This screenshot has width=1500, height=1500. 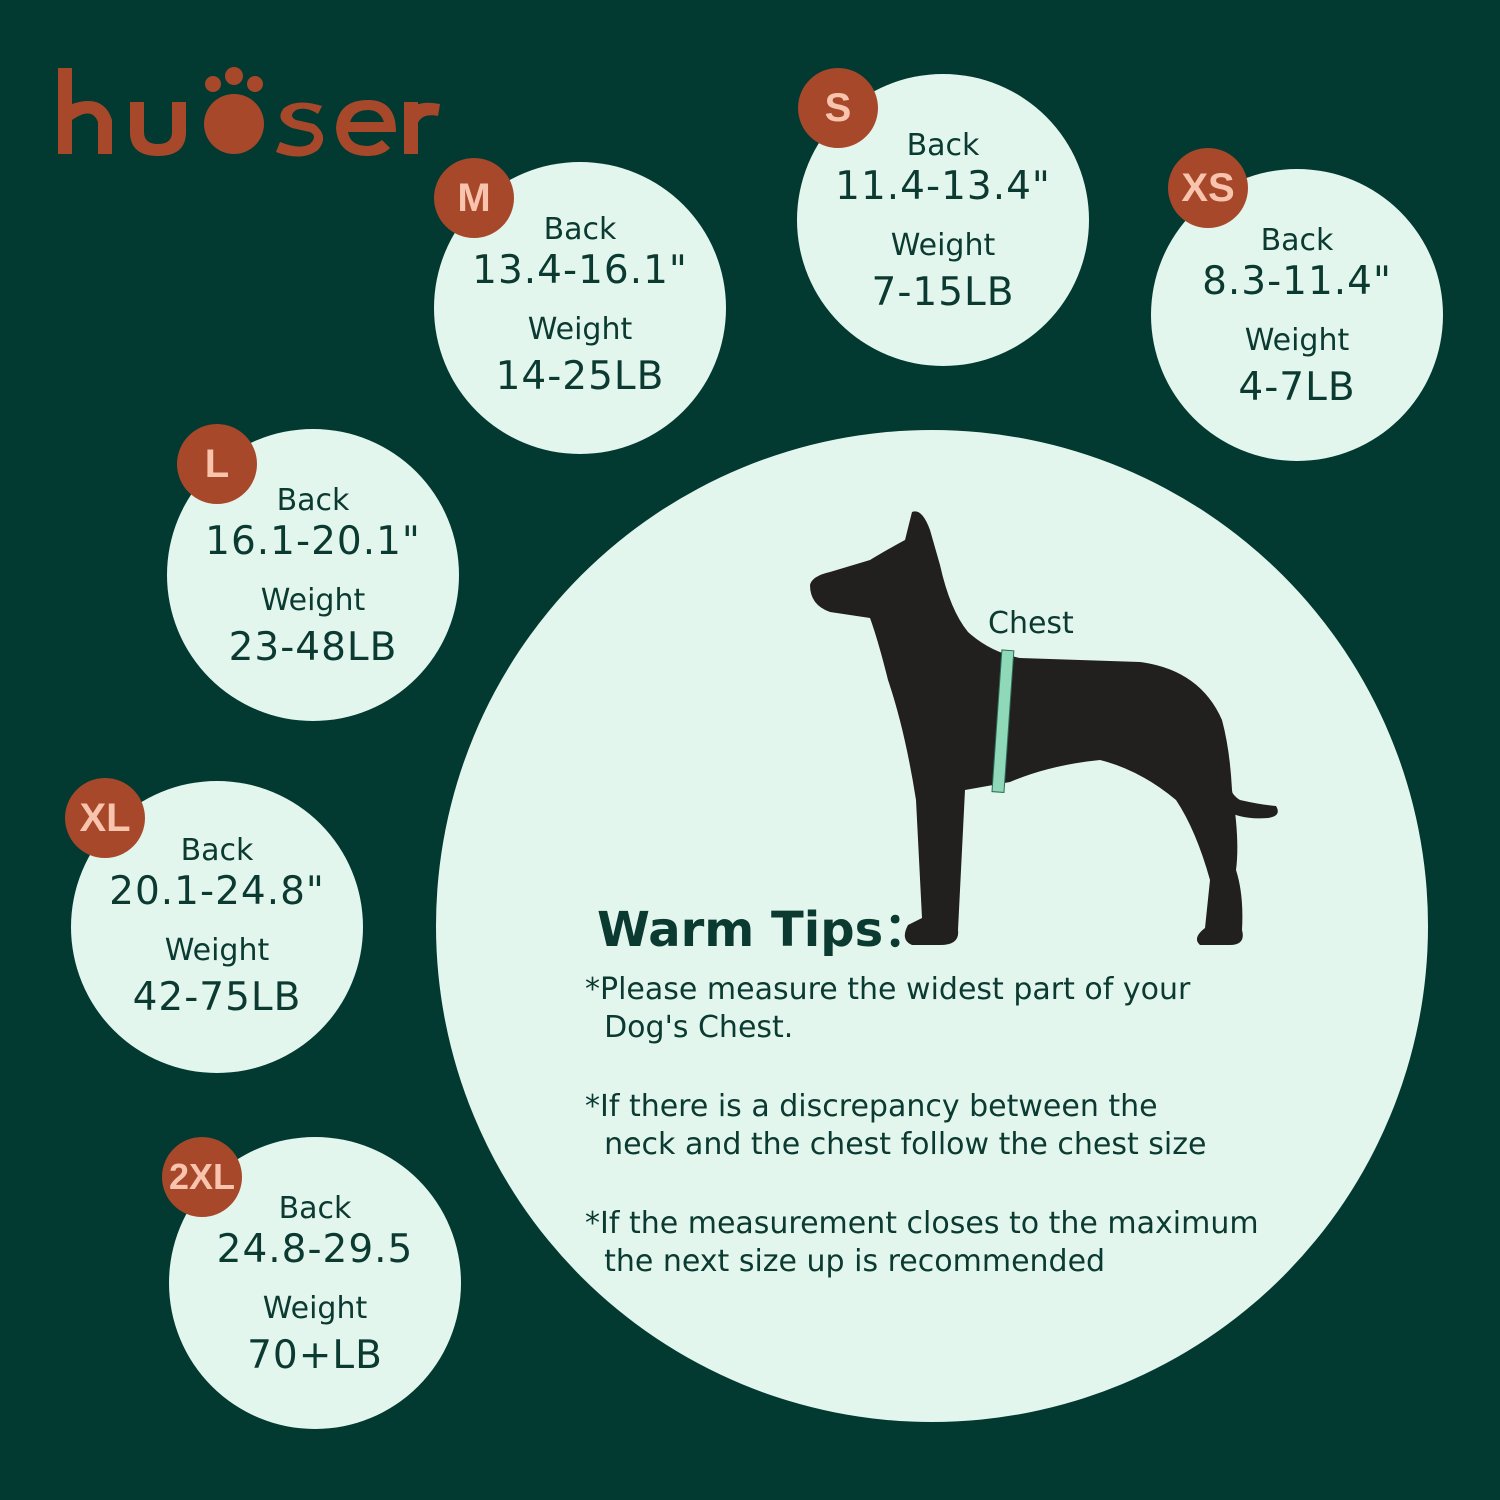 I want to click on weight-value: 23-48LB, so click(x=313, y=647).